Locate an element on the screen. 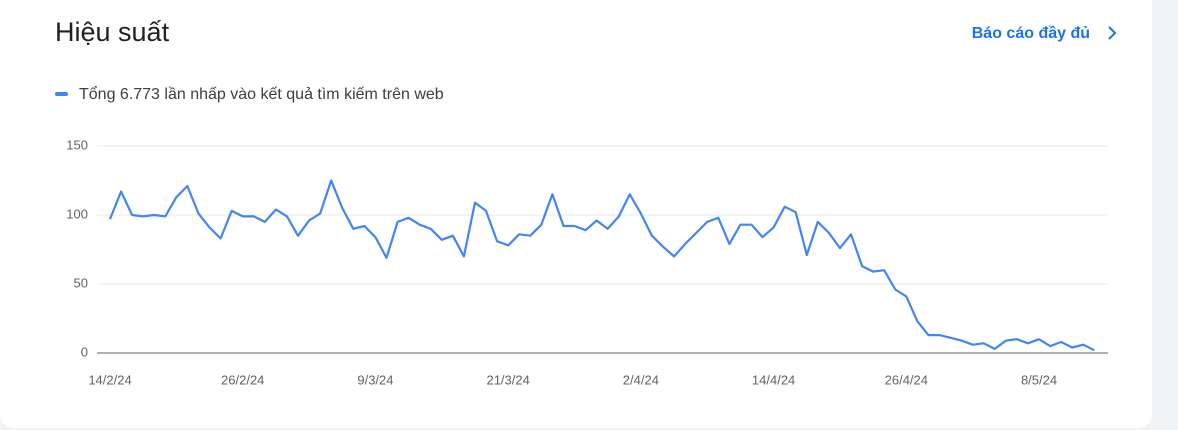  y-tick-label: 50 is located at coordinates (81, 282).